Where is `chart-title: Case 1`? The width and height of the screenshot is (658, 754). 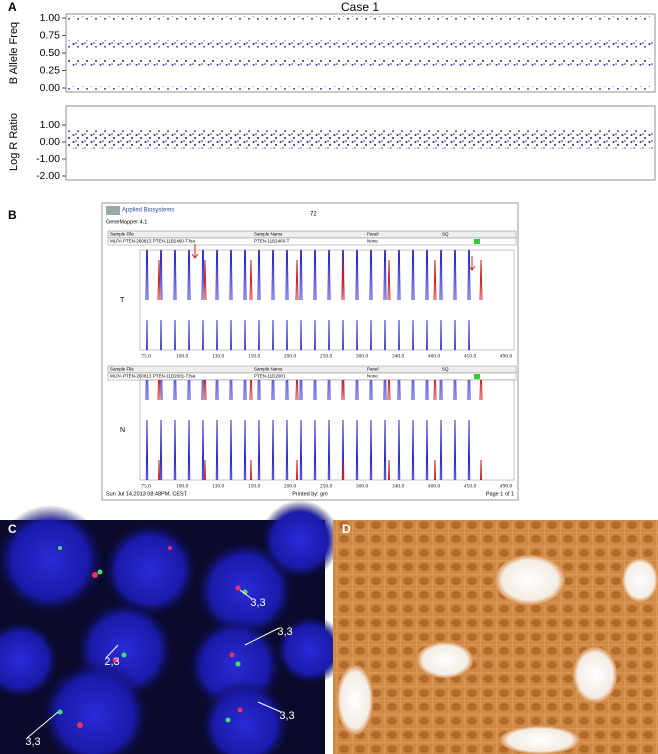
chart-title: Case 1 is located at coordinates (360, 7).